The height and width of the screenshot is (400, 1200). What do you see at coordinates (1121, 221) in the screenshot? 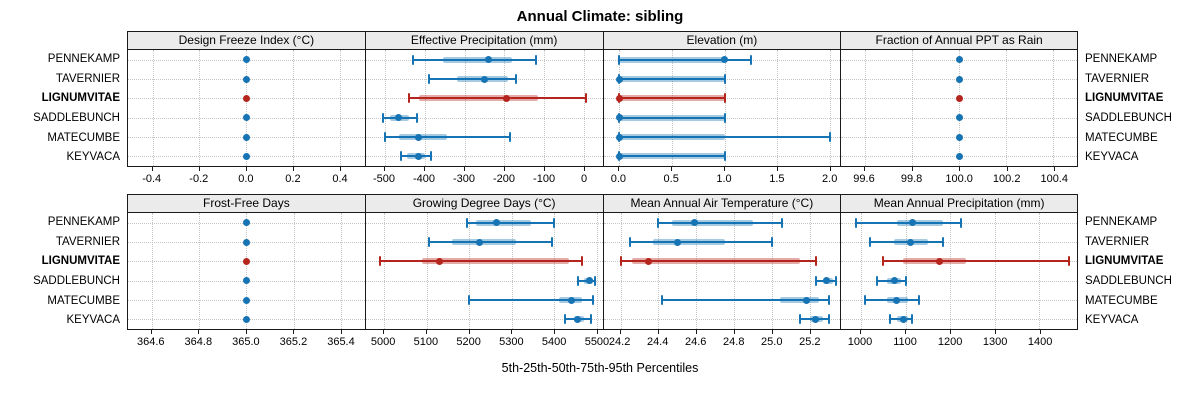
I see `row-label-pennekamp: PENNEKAMP` at bounding box center [1121, 221].